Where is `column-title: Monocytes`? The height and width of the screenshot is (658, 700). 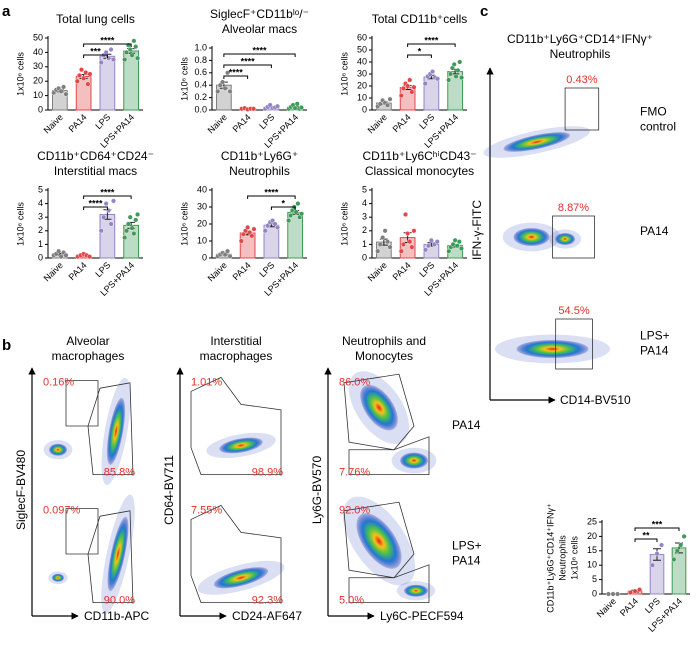
column-title: Monocytes is located at coordinates (384, 356).